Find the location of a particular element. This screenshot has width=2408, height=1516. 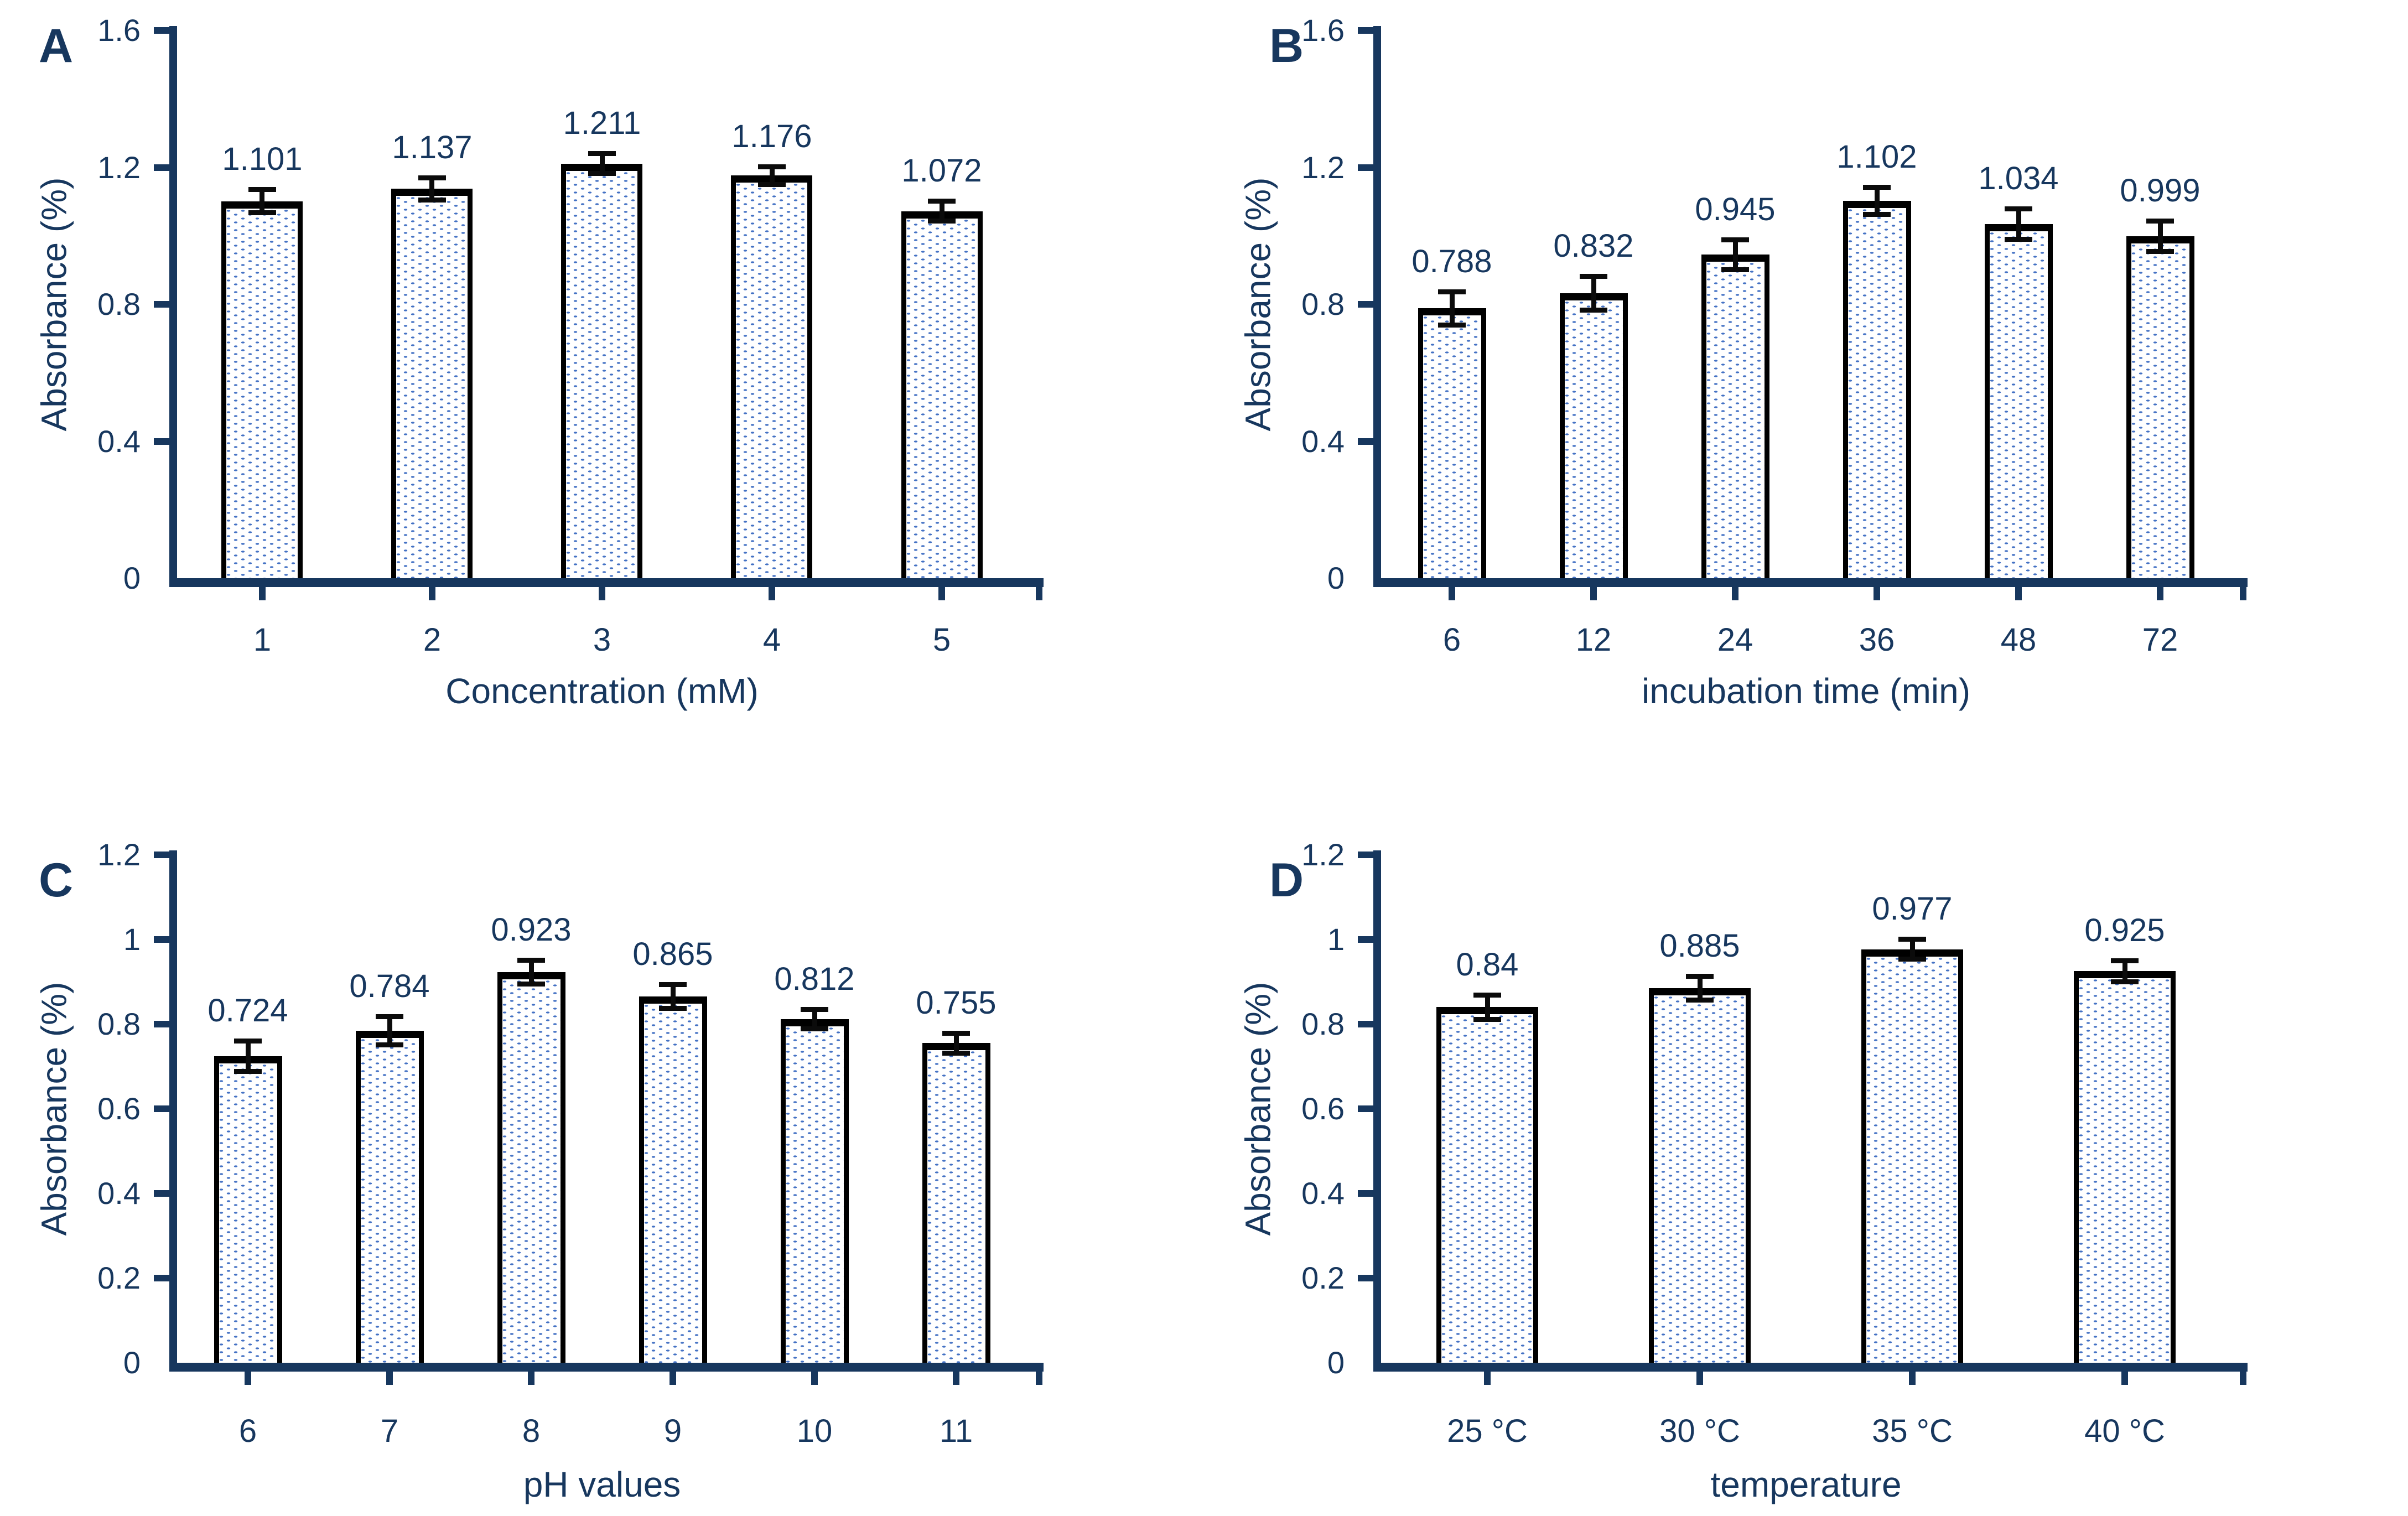

x-tick-label: 4 is located at coordinates (772, 640).